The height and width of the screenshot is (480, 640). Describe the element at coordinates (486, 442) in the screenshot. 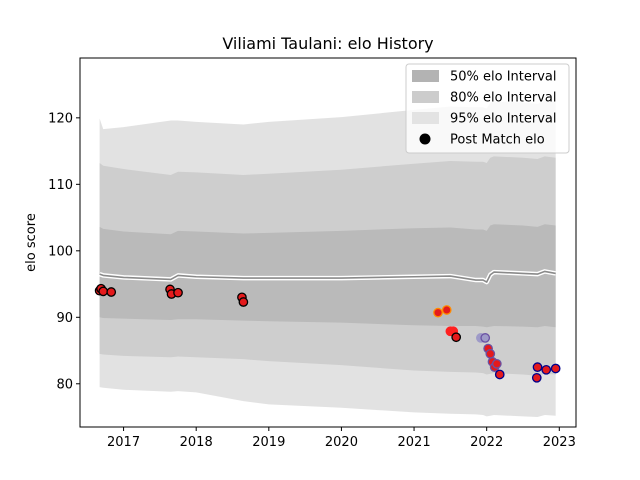

I see `x-tick-label-2022: 2022` at that location.